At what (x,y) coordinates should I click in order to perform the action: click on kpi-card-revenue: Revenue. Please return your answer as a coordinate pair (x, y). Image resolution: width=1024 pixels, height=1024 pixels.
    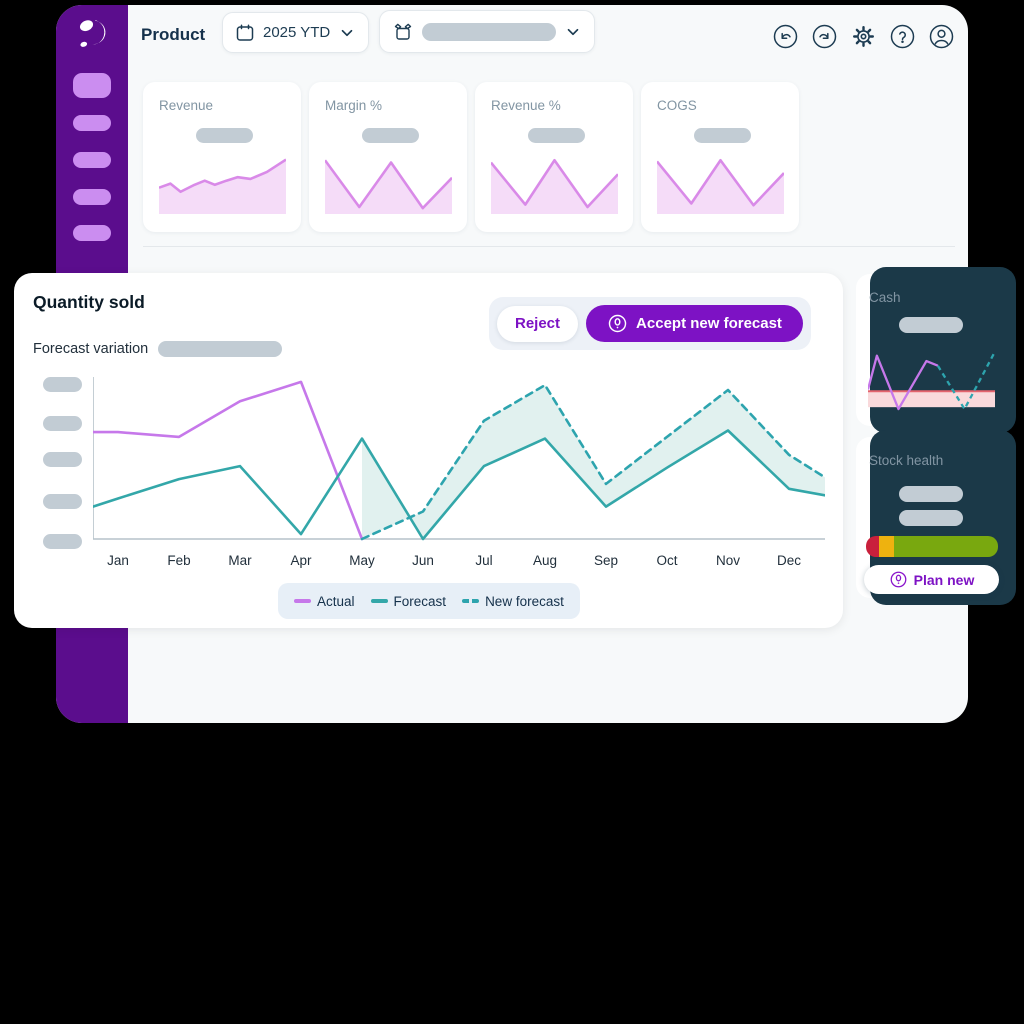
    Looking at the image, I should click on (222, 157).